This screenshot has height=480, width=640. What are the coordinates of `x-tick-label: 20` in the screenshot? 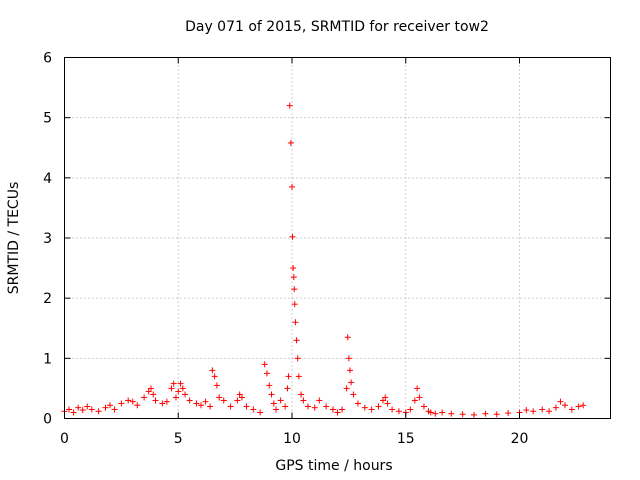 It's located at (520, 439).